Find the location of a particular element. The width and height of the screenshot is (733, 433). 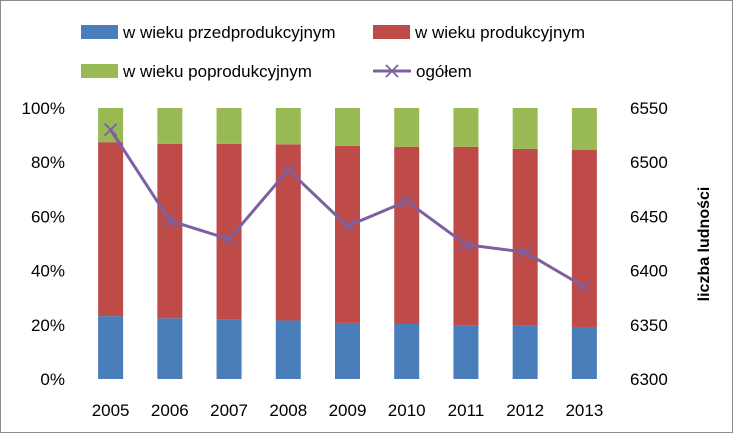

total-point-2005 is located at coordinates (110, 130).